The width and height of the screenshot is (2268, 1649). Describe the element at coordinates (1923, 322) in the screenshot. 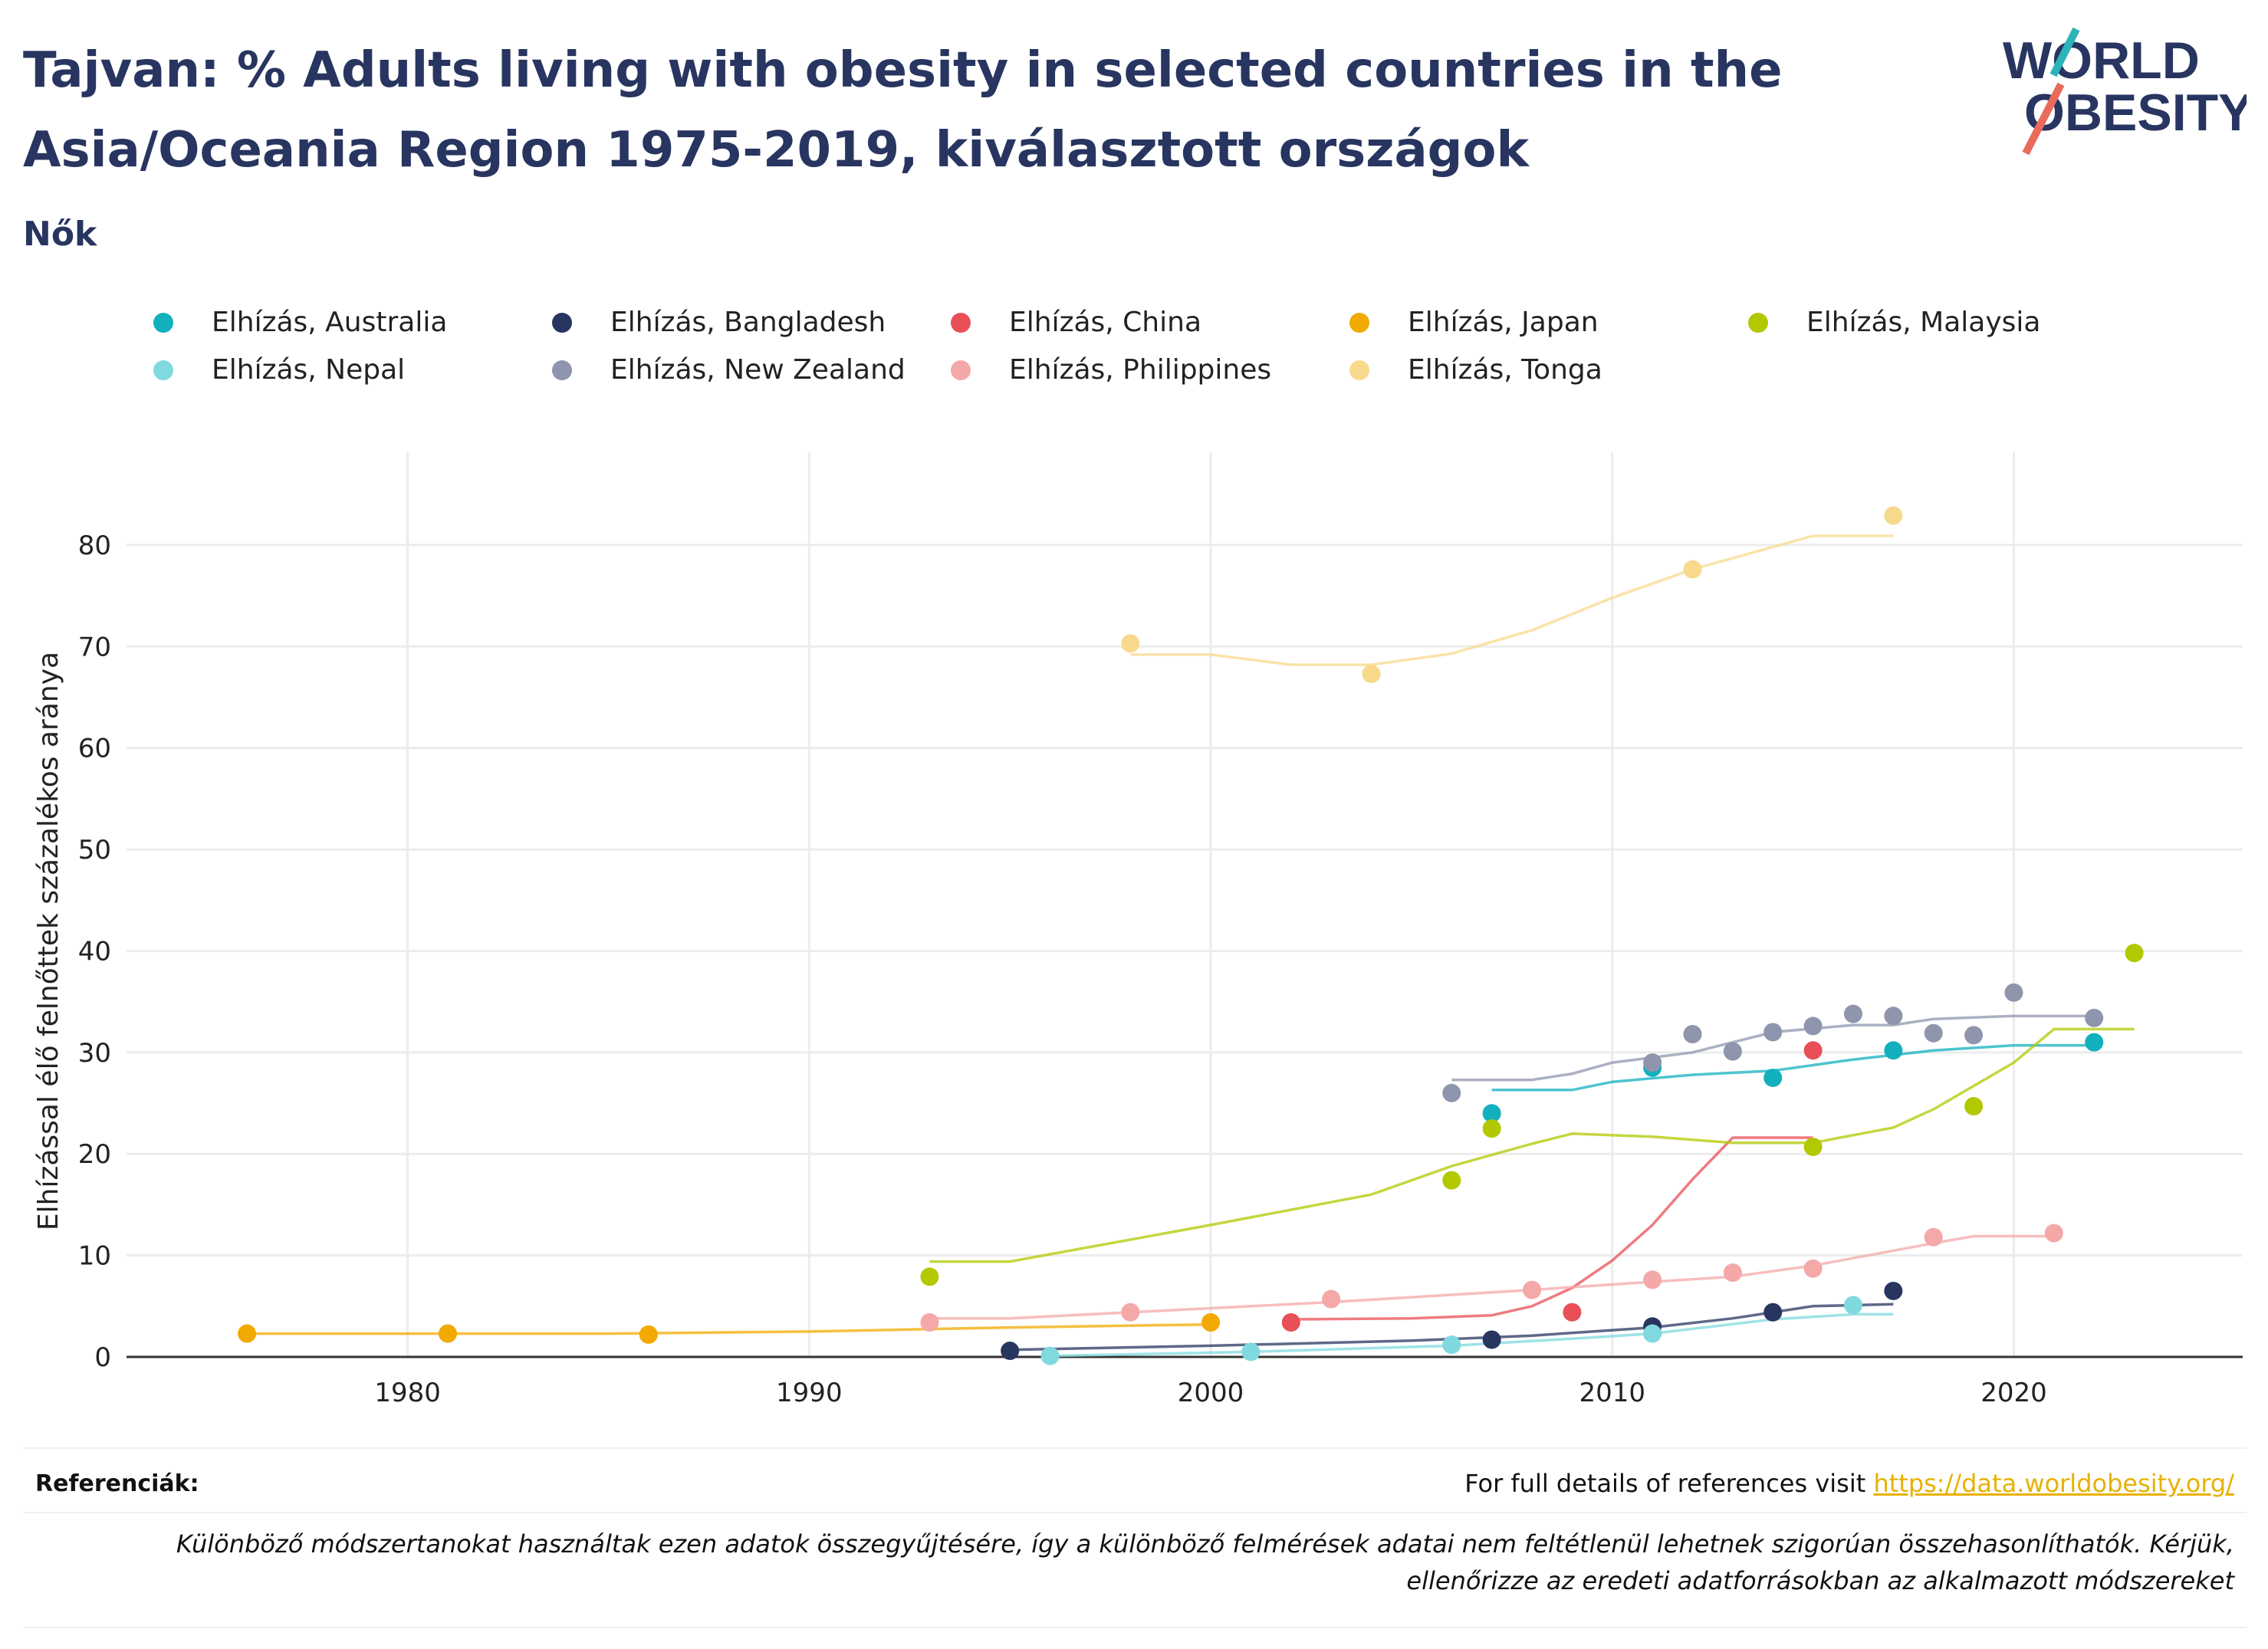

I see `legend-label: Elhízás, Malaysia` at that location.